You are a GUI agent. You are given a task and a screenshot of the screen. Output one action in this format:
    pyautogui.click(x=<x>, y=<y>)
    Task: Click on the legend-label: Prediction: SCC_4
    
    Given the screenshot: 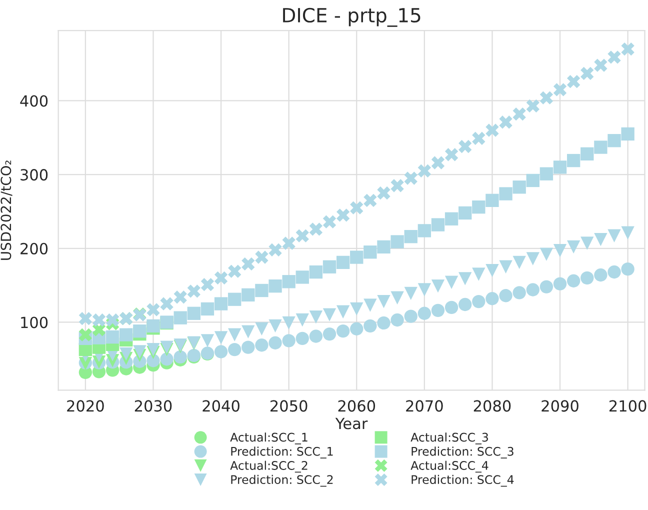 What is the action you would take?
    pyautogui.click(x=463, y=480)
    